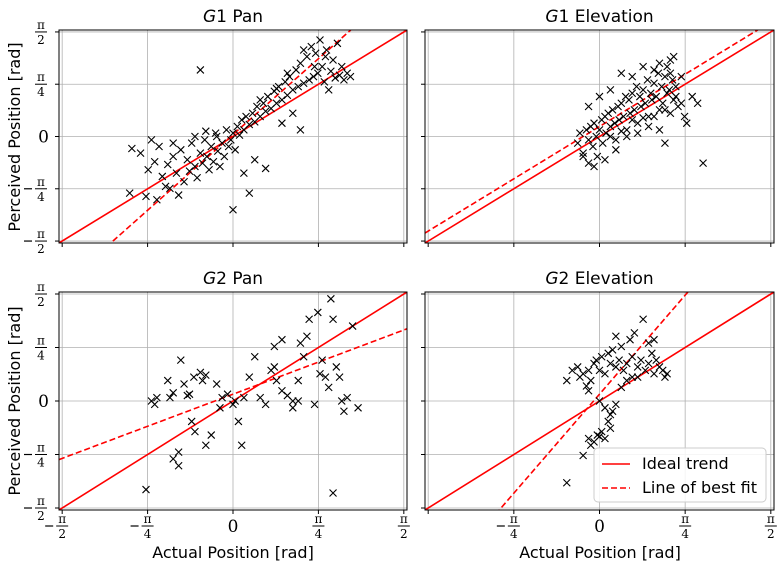 The width and height of the screenshot is (784, 568). What do you see at coordinates (142, 526) in the screenshot?
I see `x-tick-label: π4` at bounding box center [142, 526].